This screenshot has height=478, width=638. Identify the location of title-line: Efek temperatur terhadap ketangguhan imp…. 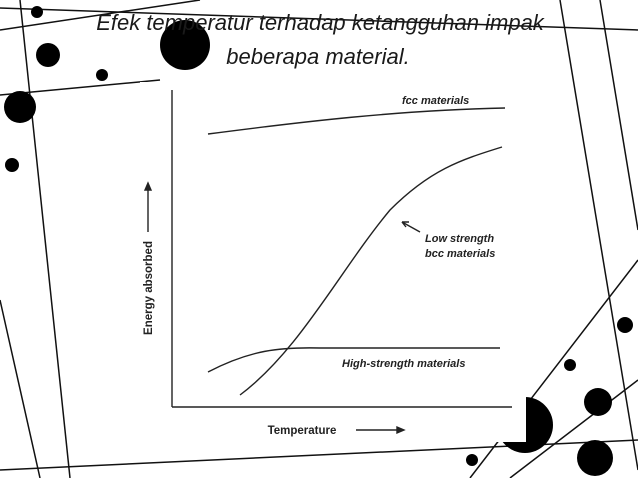
(320, 22).